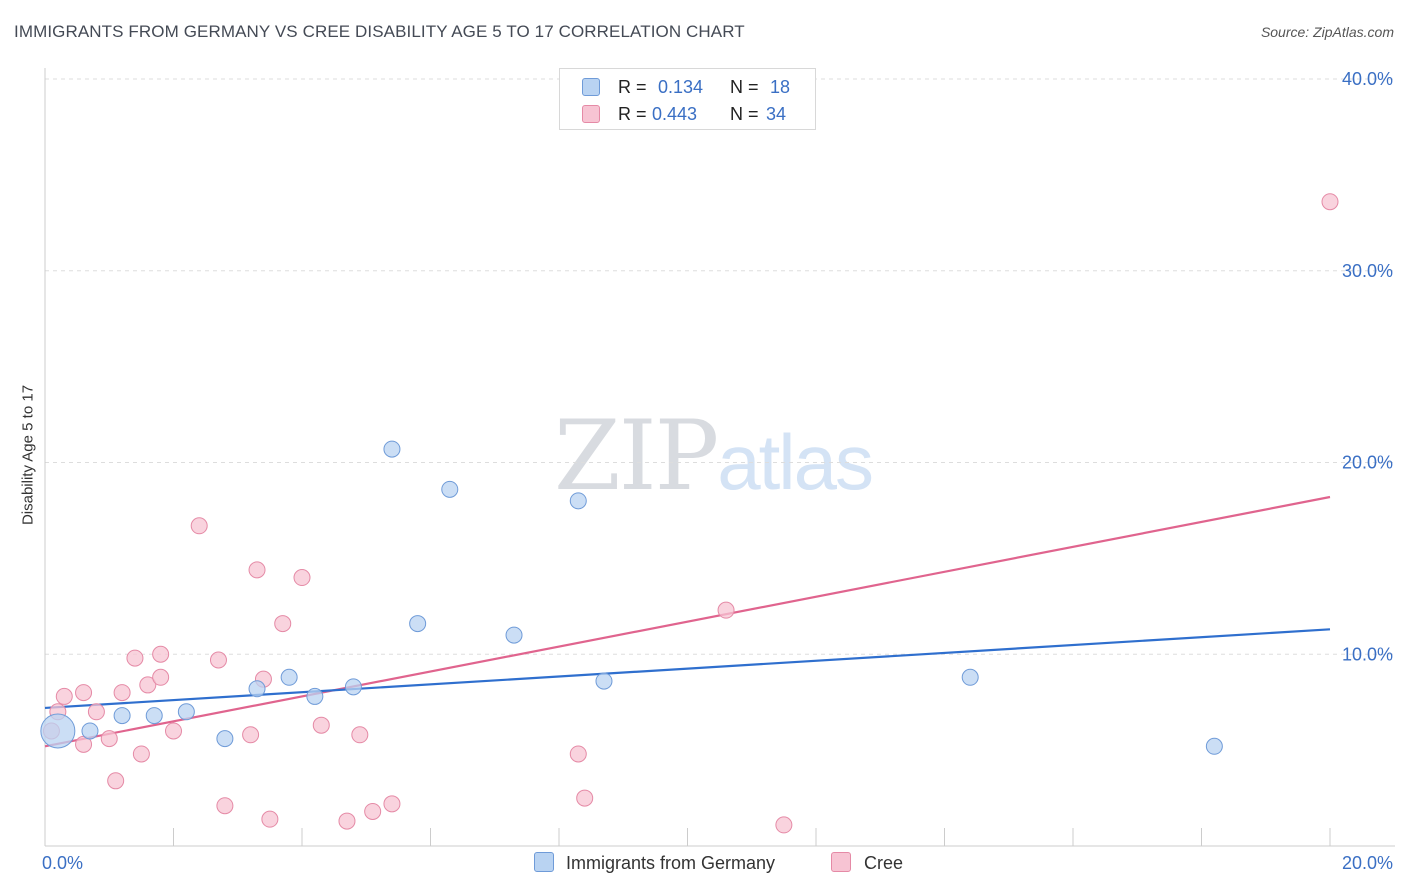 This screenshot has height=892, width=1406. What do you see at coordinates (1367, 863) in the screenshot?
I see `x-tick-label: 20.0%` at bounding box center [1367, 863].